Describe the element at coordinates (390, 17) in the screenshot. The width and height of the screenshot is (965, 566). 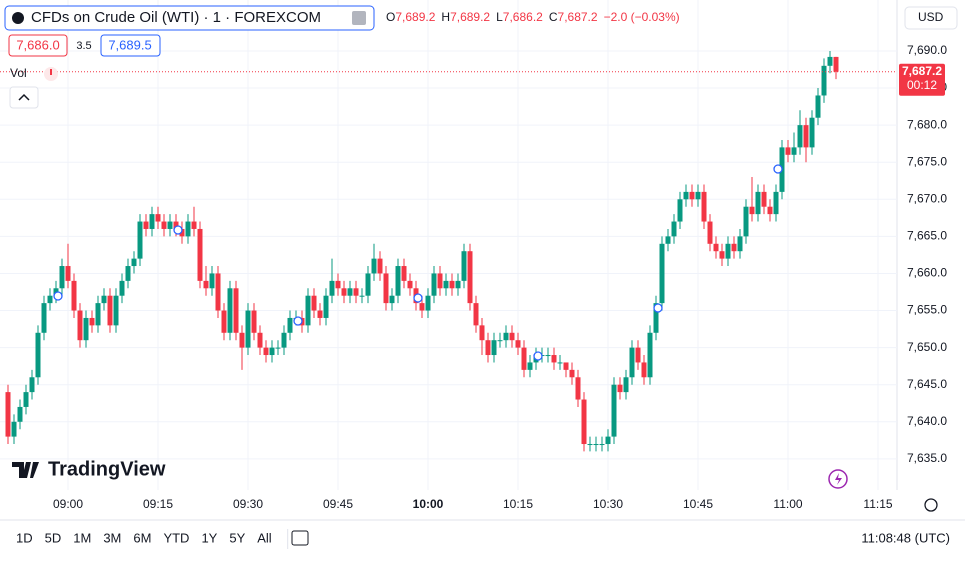
I see `legend-key: O` at that location.